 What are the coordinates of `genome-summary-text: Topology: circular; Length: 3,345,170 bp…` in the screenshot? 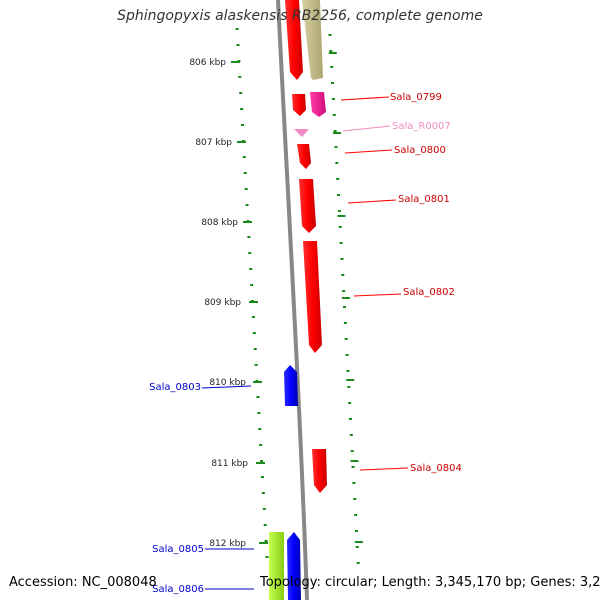 It's located at (430, 582).